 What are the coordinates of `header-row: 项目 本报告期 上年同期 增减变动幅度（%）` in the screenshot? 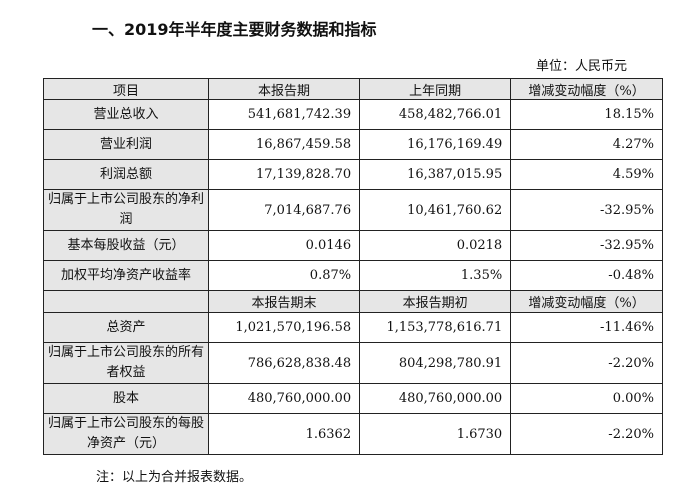 It's located at (353, 89).